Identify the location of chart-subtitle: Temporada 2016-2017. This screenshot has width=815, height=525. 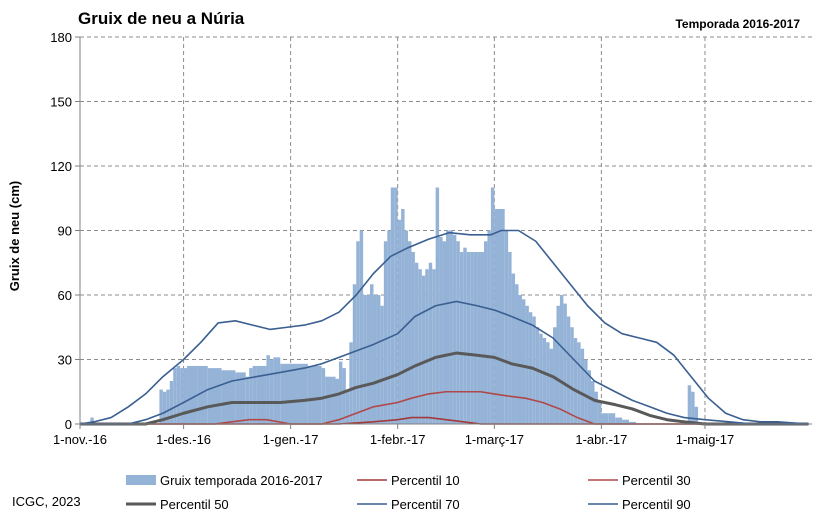
(737, 24).